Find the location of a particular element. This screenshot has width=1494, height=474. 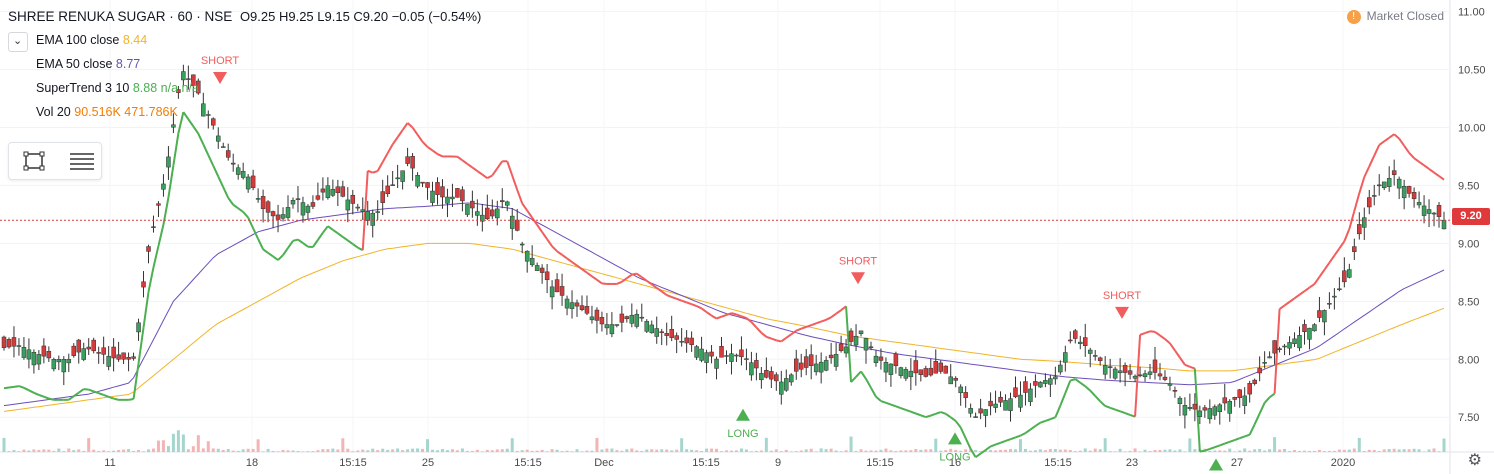

legend-collapse-button: ⌄ is located at coordinates (18, 42).